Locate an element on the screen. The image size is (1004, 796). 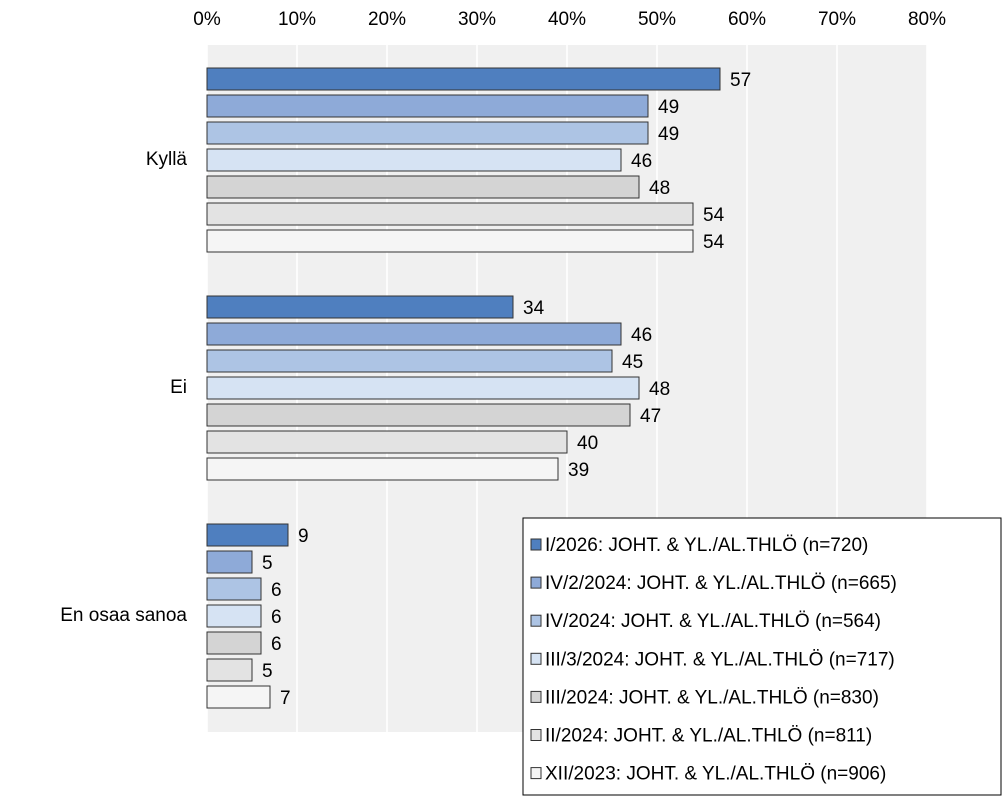
legend-label: IV/2024: JOHT. & YL./AL.THLÖ (n=564) is located at coordinates (713, 621).